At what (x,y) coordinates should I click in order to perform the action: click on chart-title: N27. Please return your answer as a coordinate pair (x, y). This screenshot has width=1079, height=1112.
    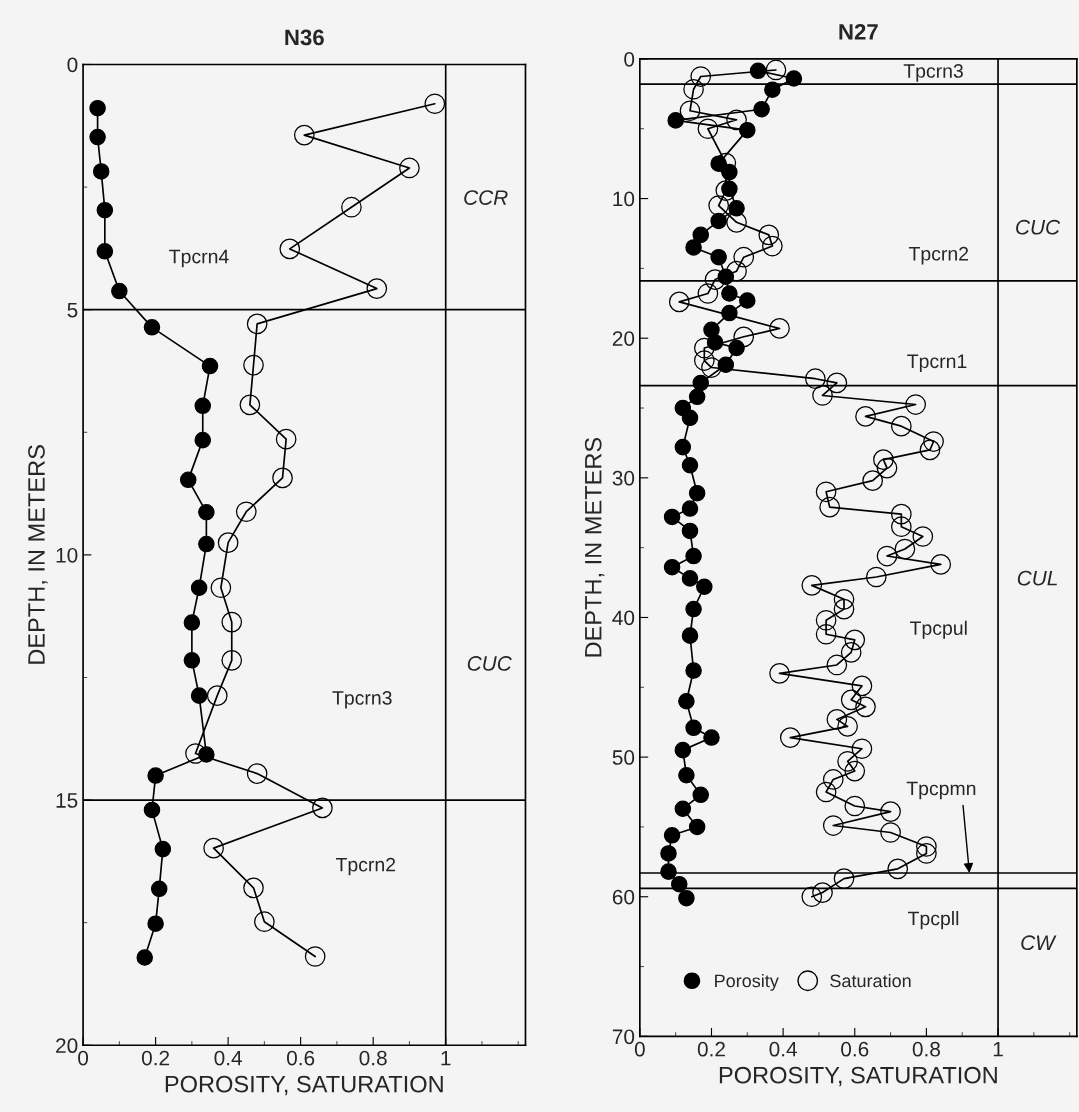
    Looking at the image, I should click on (858, 31).